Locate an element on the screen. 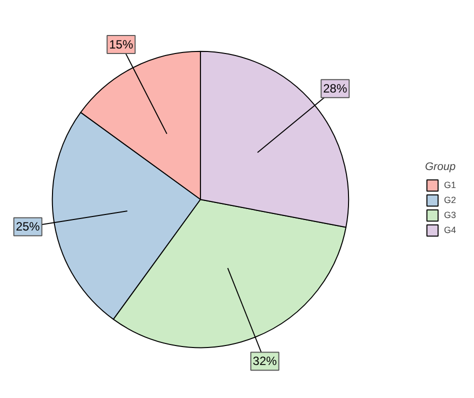 This screenshot has width=474, height=398. data-label: 32% is located at coordinates (265, 361).